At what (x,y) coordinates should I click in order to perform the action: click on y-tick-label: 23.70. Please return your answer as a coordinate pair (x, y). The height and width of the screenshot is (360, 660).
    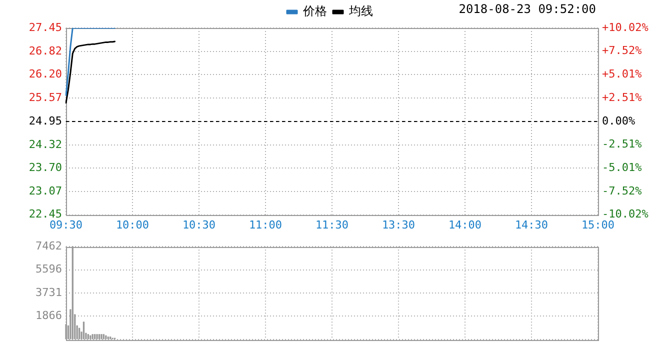
    Looking at the image, I should click on (45, 167).